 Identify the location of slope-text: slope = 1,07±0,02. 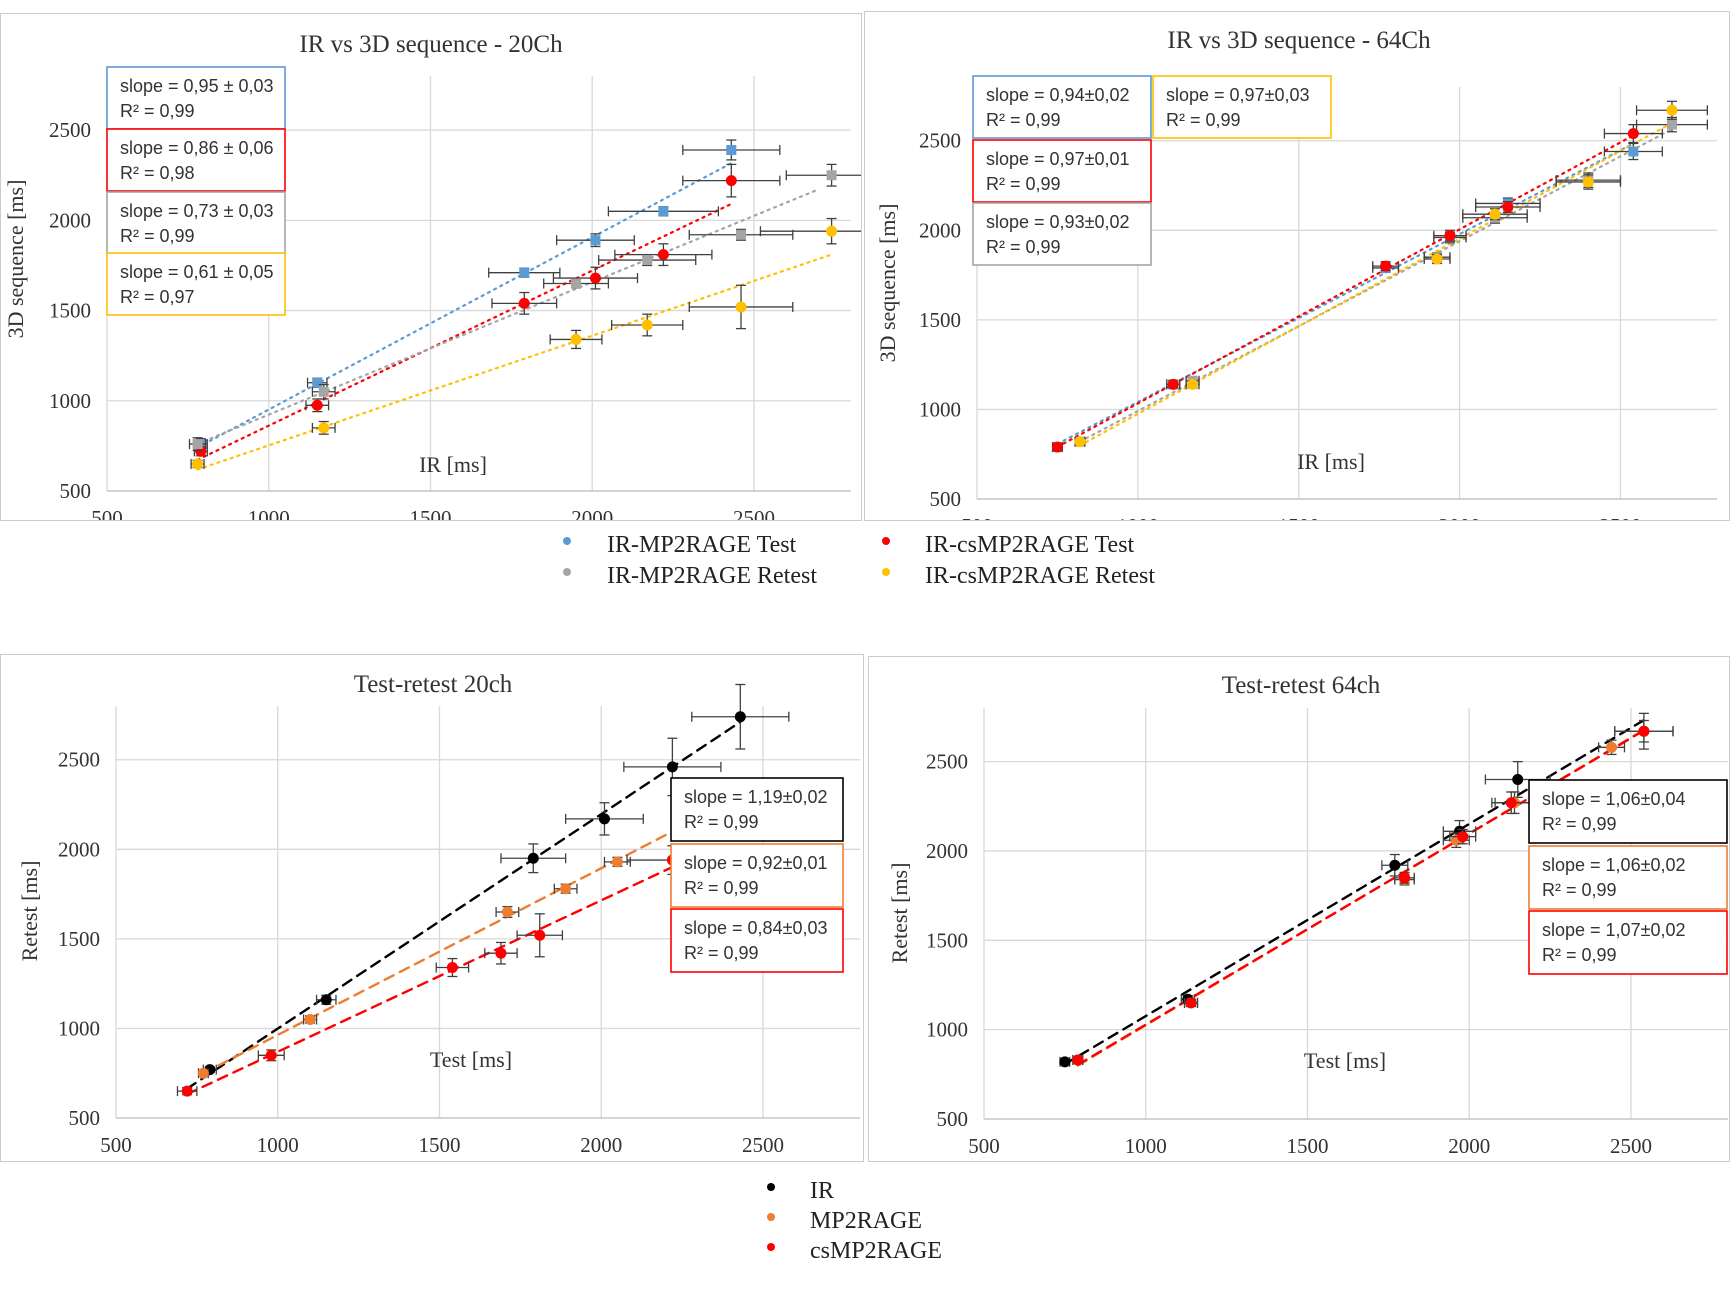
(1614, 930).